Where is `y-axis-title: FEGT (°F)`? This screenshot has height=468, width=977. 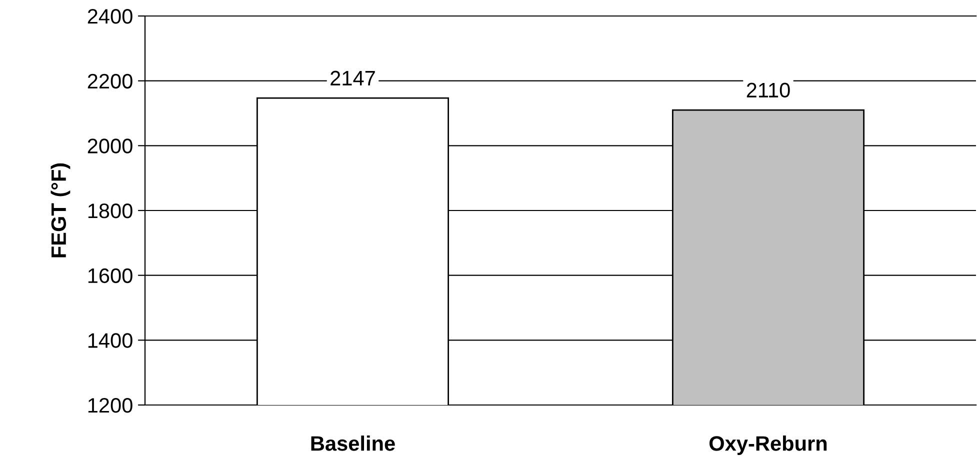
y-axis-title: FEGT (°F) is located at coordinates (60, 210).